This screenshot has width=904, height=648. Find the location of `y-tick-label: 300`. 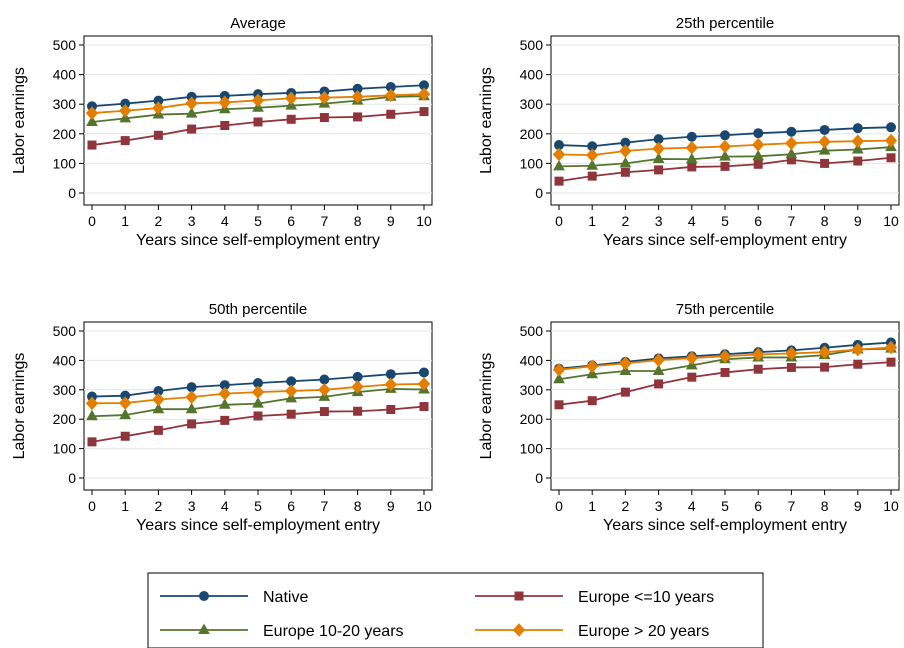

y-tick-label: 300 is located at coordinates (65, 390).